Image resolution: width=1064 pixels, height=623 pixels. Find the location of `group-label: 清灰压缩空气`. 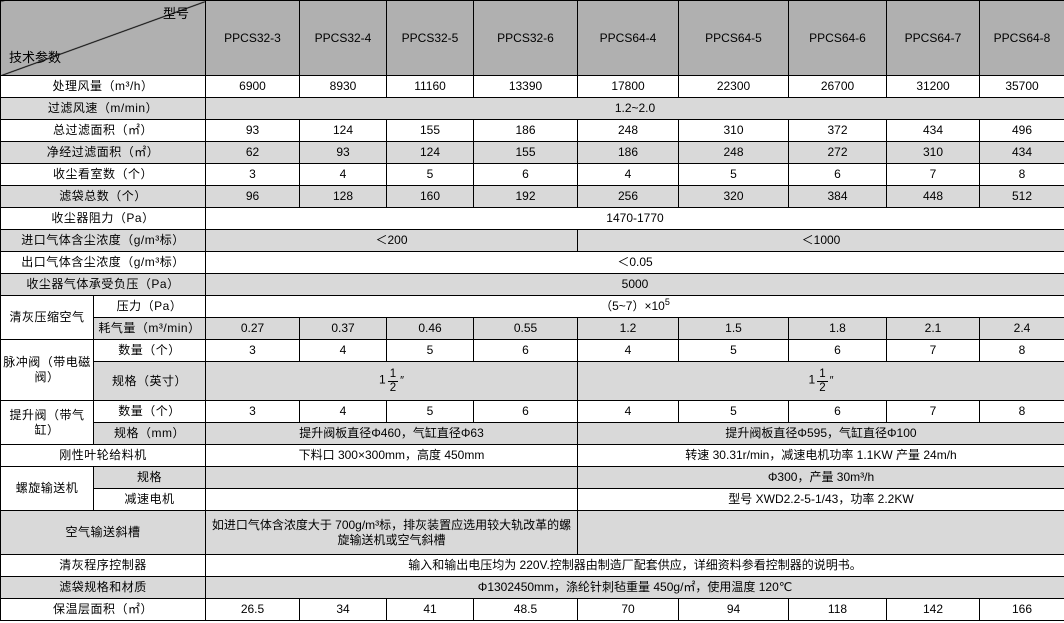

group-label: 清灰压缩空气 is located at coordinates (47, 317).